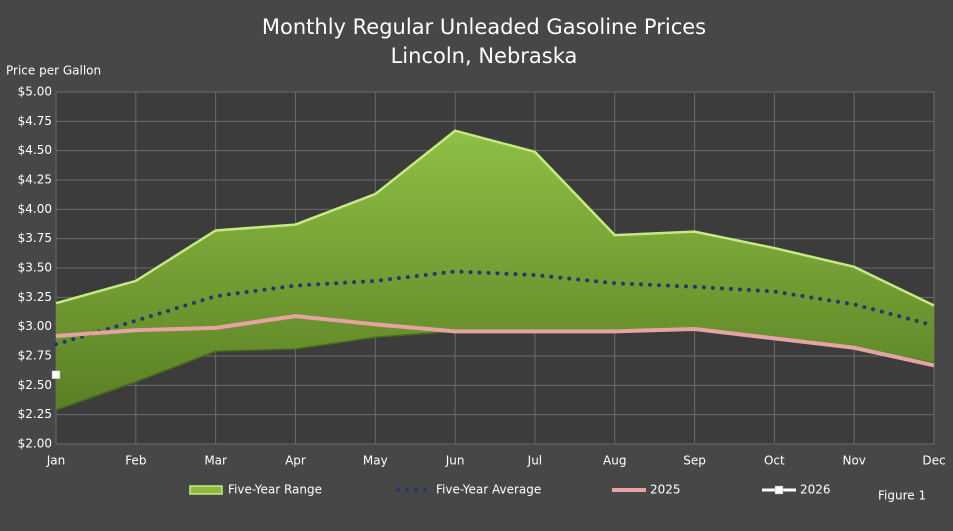  Describe the element at coordinates (35, 385) in the screenshot. I see `y-tick-label: $2.50` at that location.